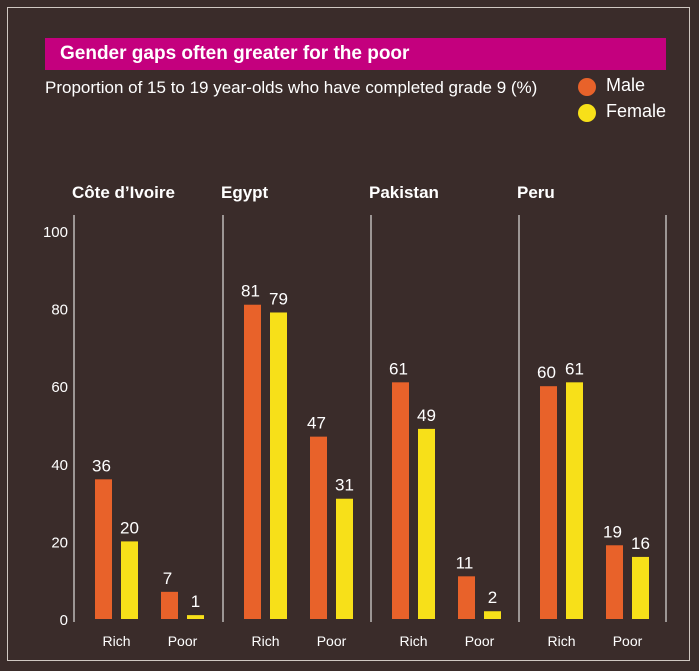  Describe the element at coordinates (404, 192) in the screenshot. I see `group-title: Pakistan` at that location.